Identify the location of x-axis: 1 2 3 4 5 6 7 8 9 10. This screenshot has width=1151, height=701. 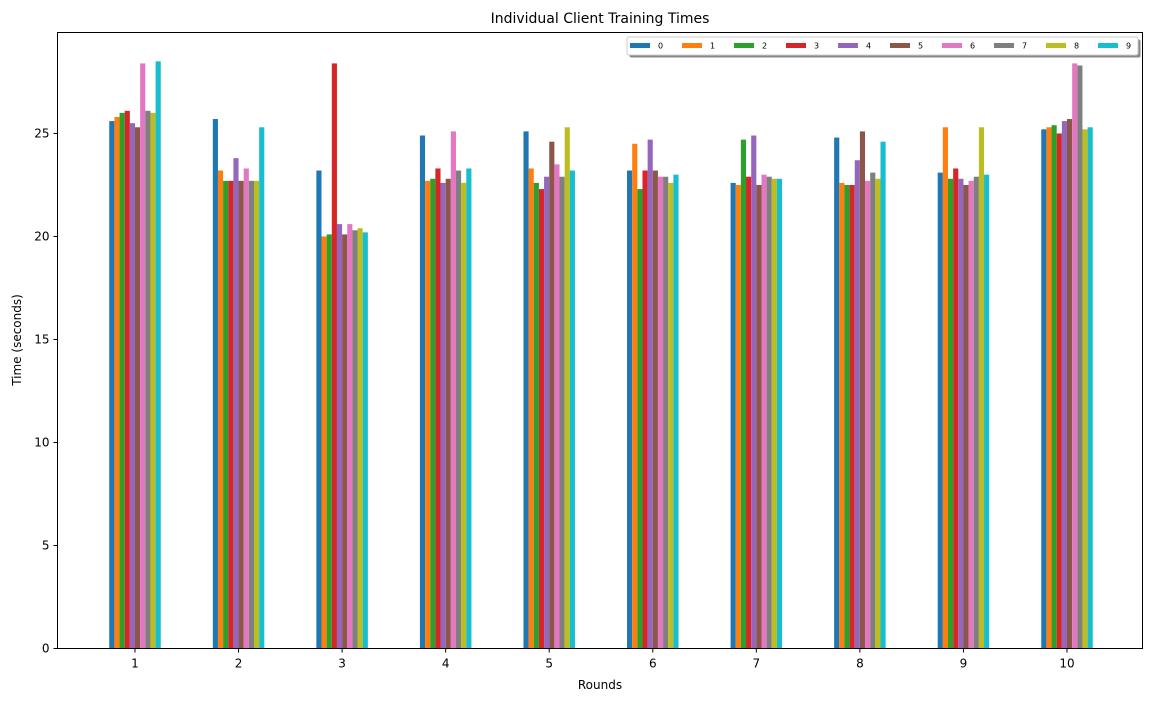
(603, 659).